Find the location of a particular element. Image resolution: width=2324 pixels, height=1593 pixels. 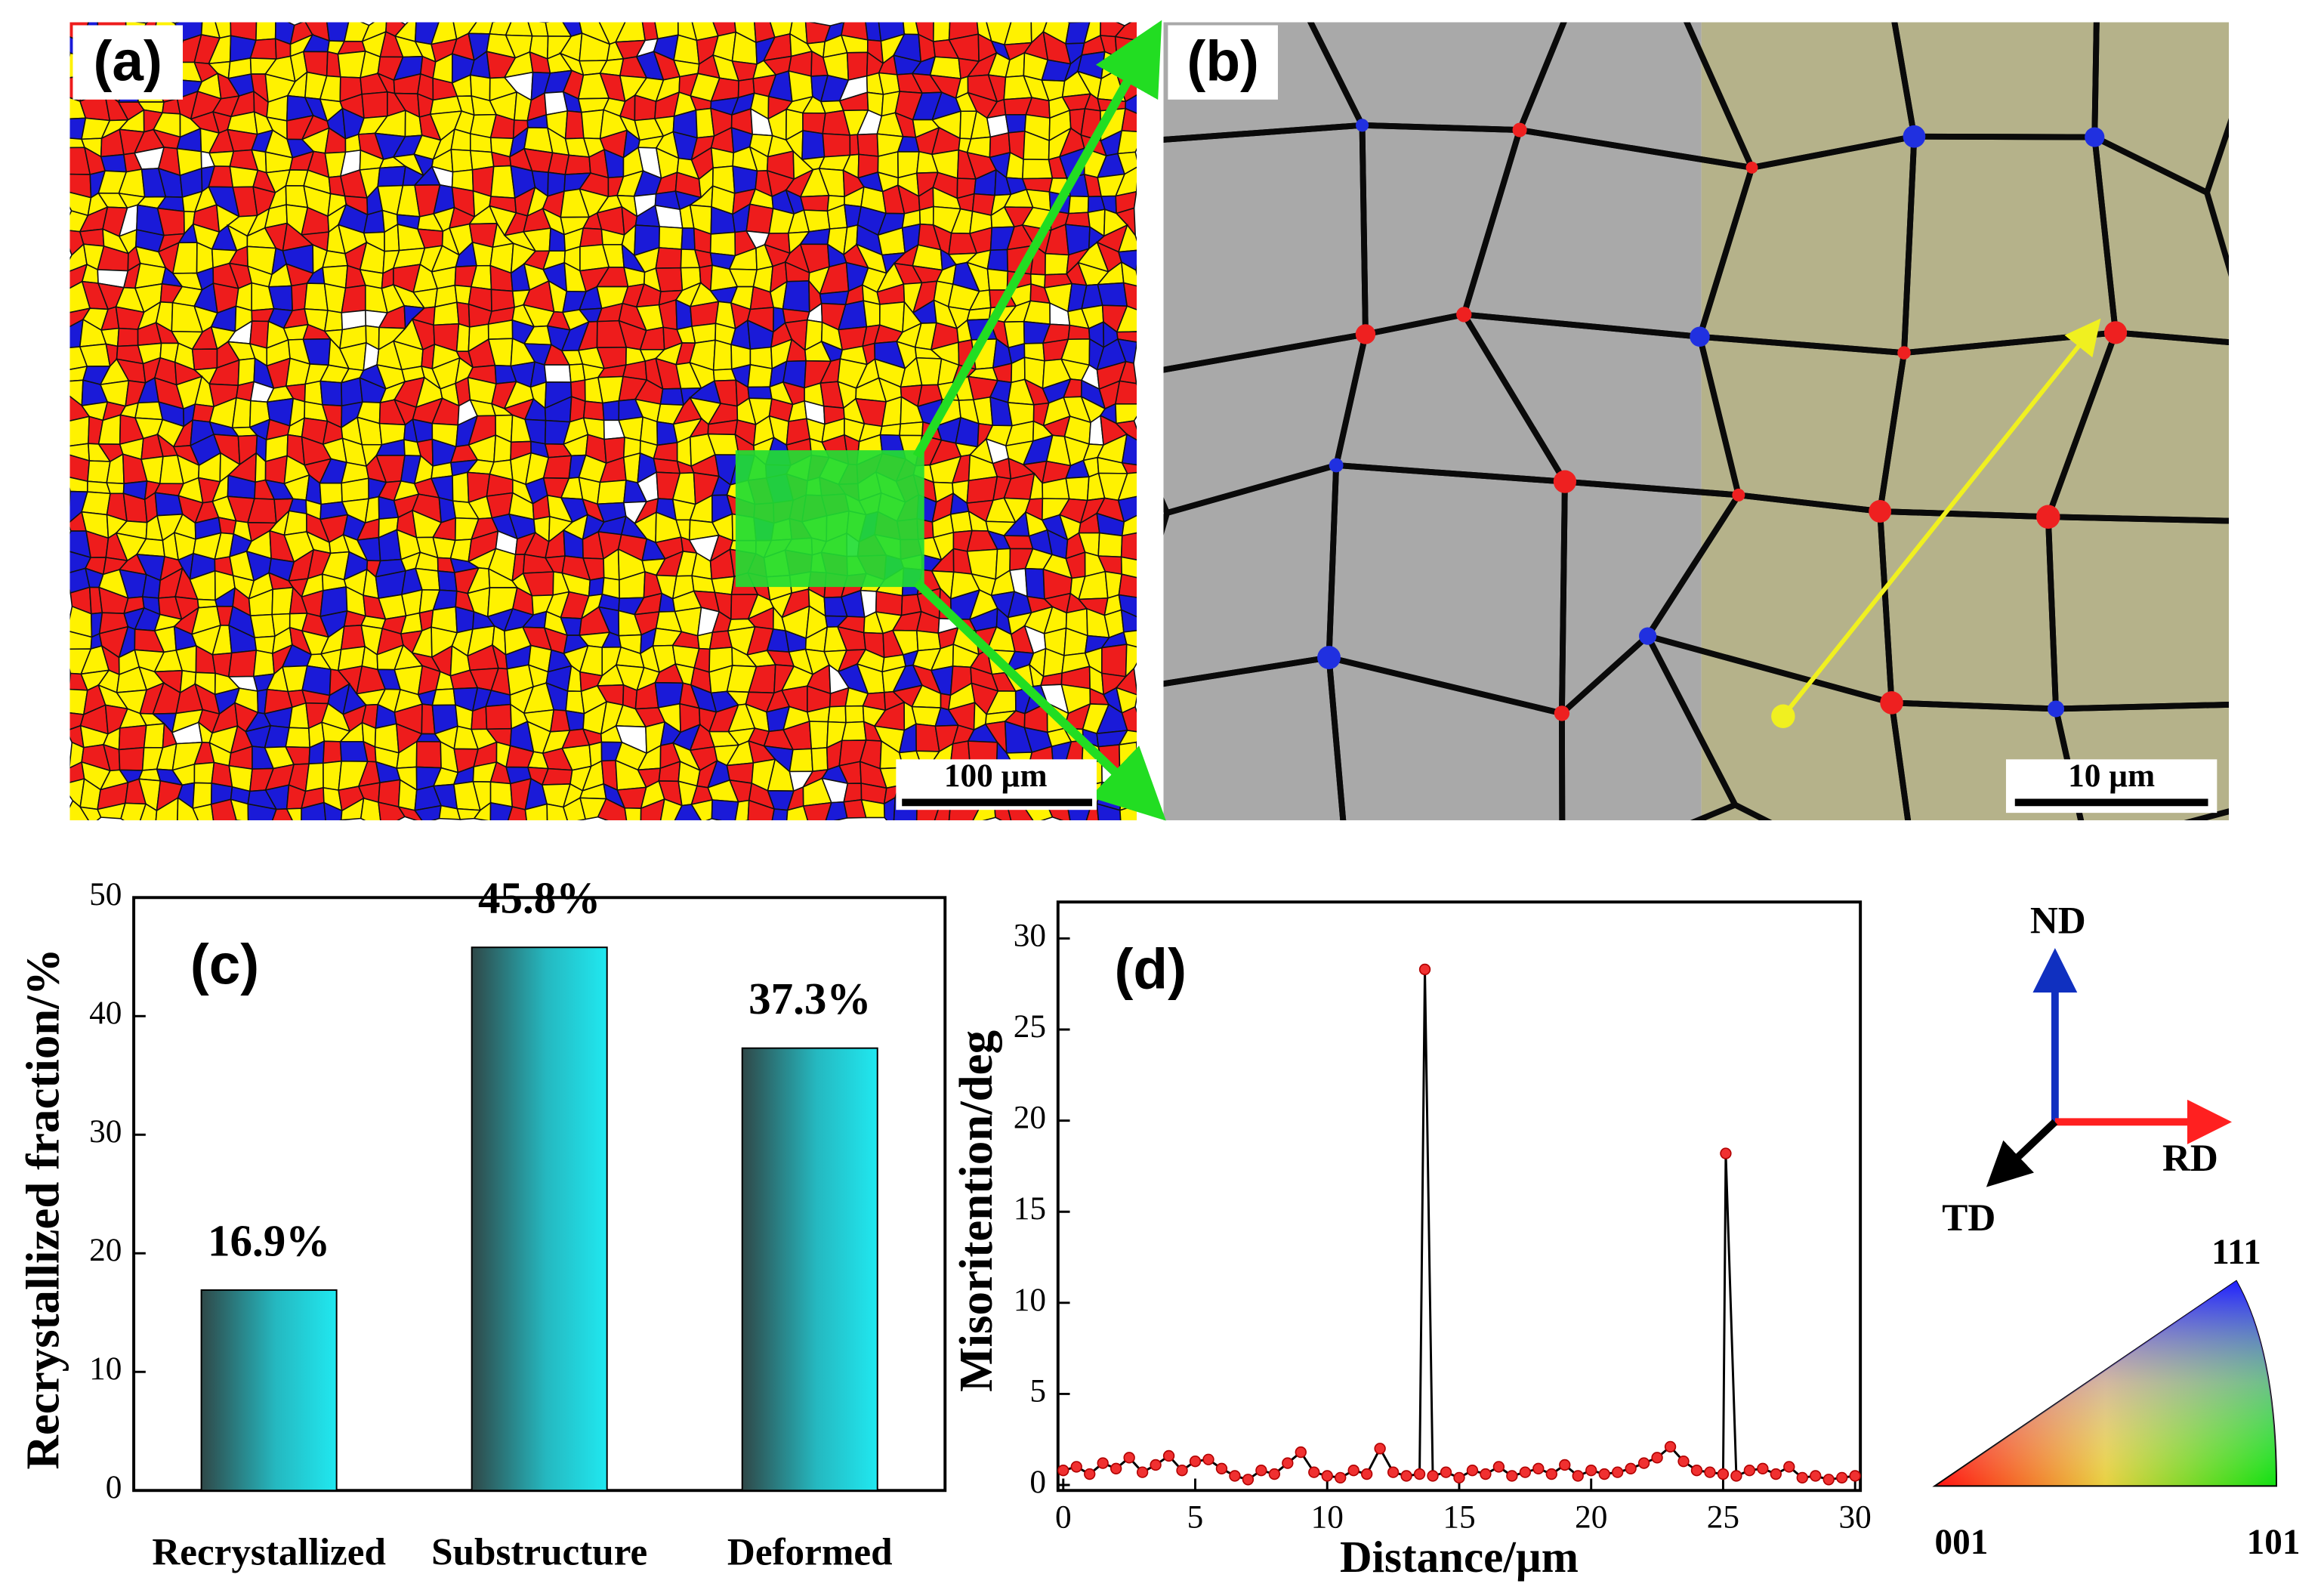

x-axis-label: Distance/µm is located at coordinates (1459, 1557).